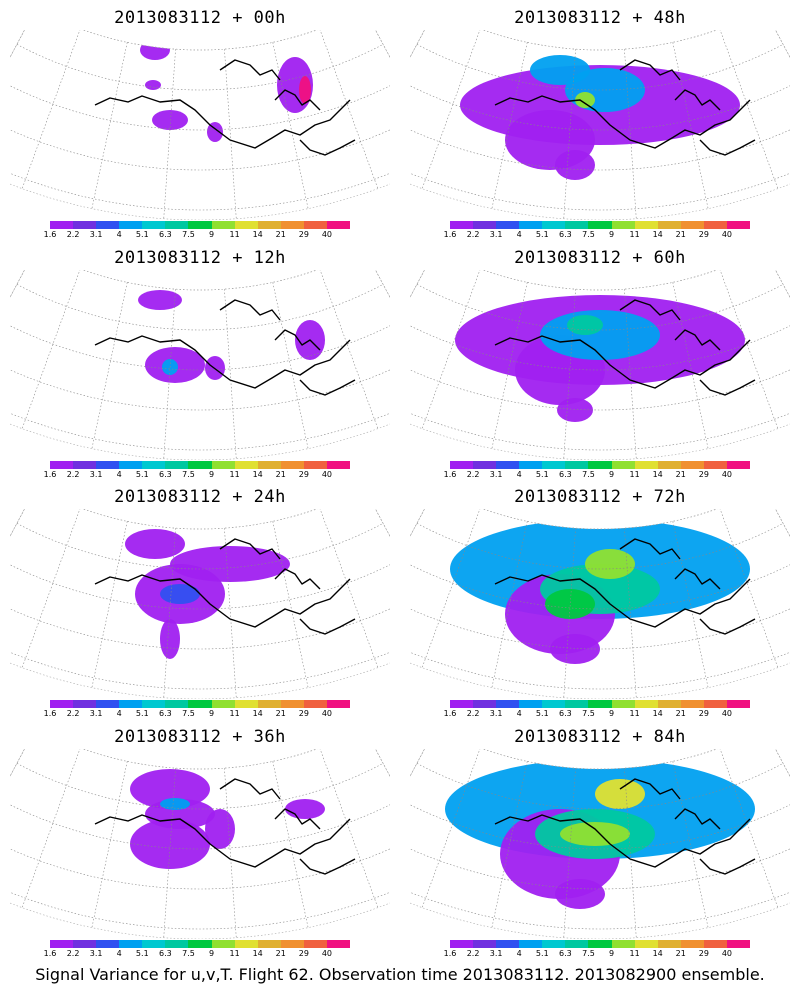 Image resolution: width=800 pixels, height=1000 pixels. What do you see at coordinates (197, 471) in the screenshot?
I see `colorbar: 1.6 2.2 3.1 4 5.1 6.3 7.5 9 11 14 21 29 40` at bounding box center [197, 471].